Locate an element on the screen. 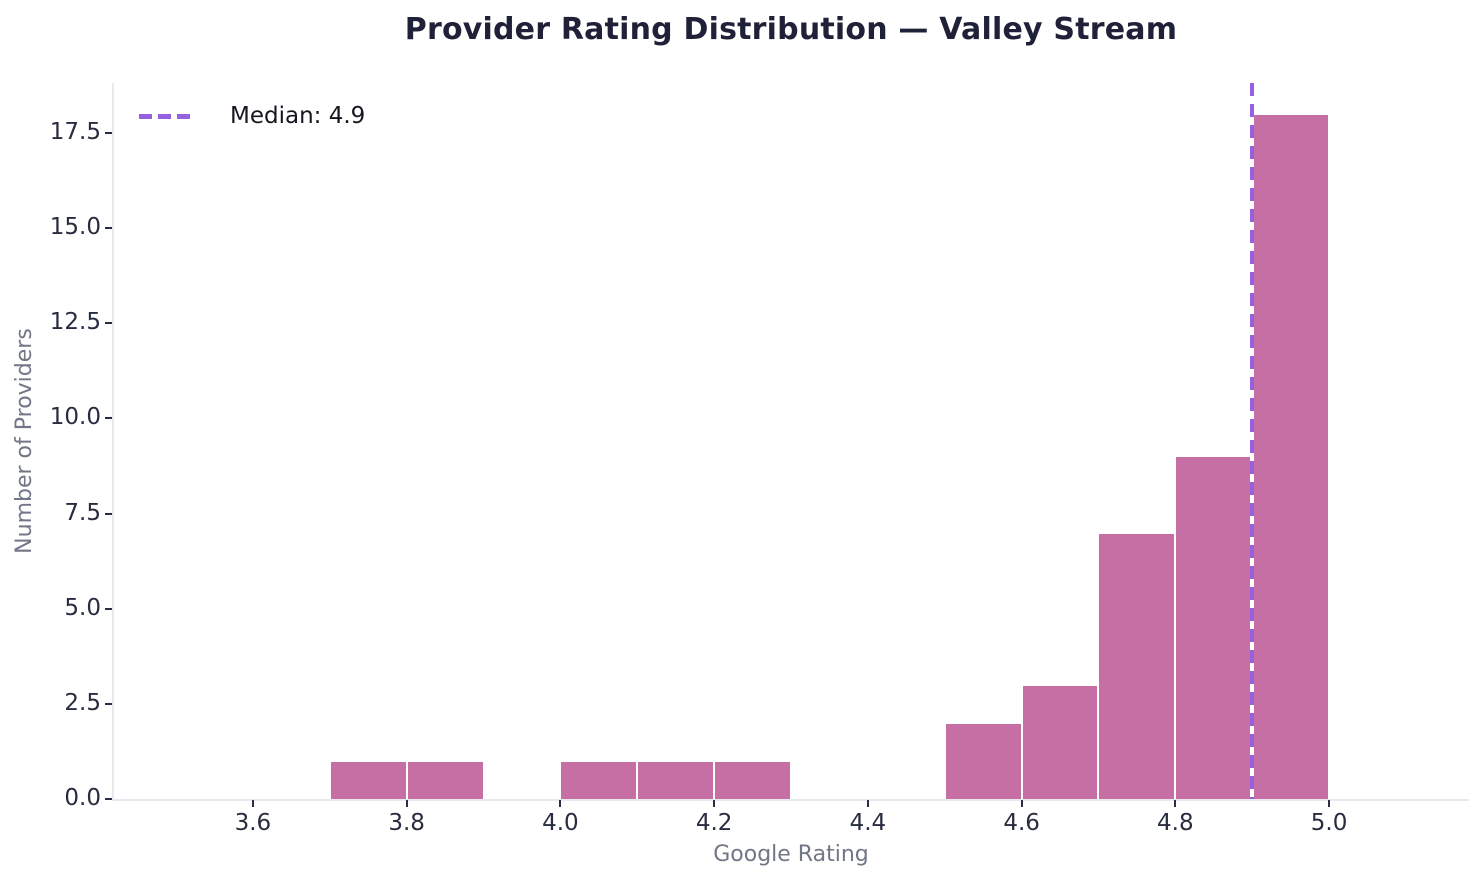 Image resolution: width=1482 pixels, height=884 pixels. y-axis-spine is located at coordinates (113, 441).